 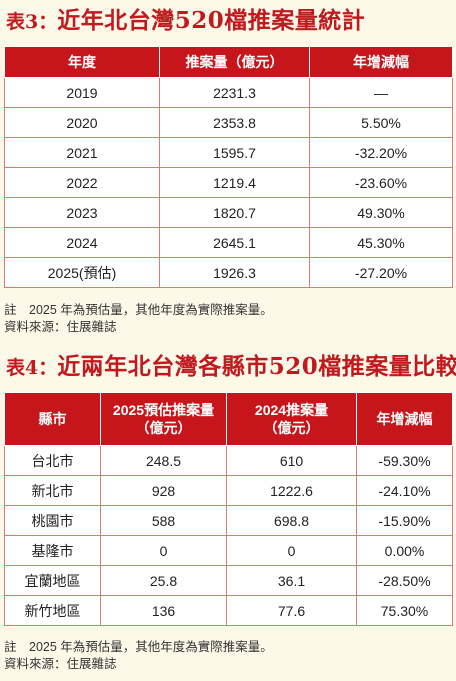 I want to click on table3-header-year: 年度, so click(x=82, y=62).